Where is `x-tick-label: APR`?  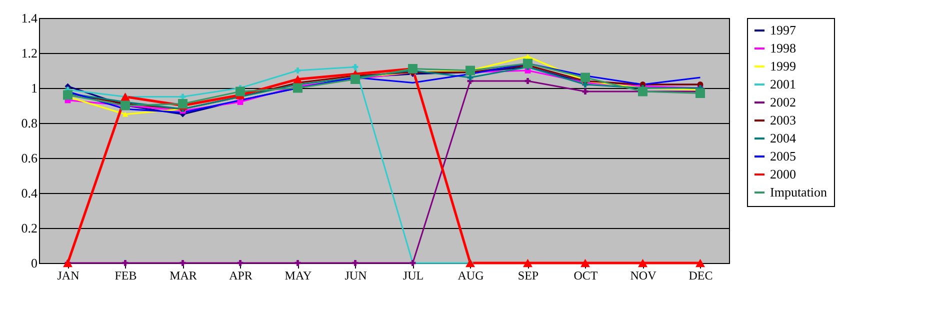
x-tick-label: APR is located at coordinates (240, 275).